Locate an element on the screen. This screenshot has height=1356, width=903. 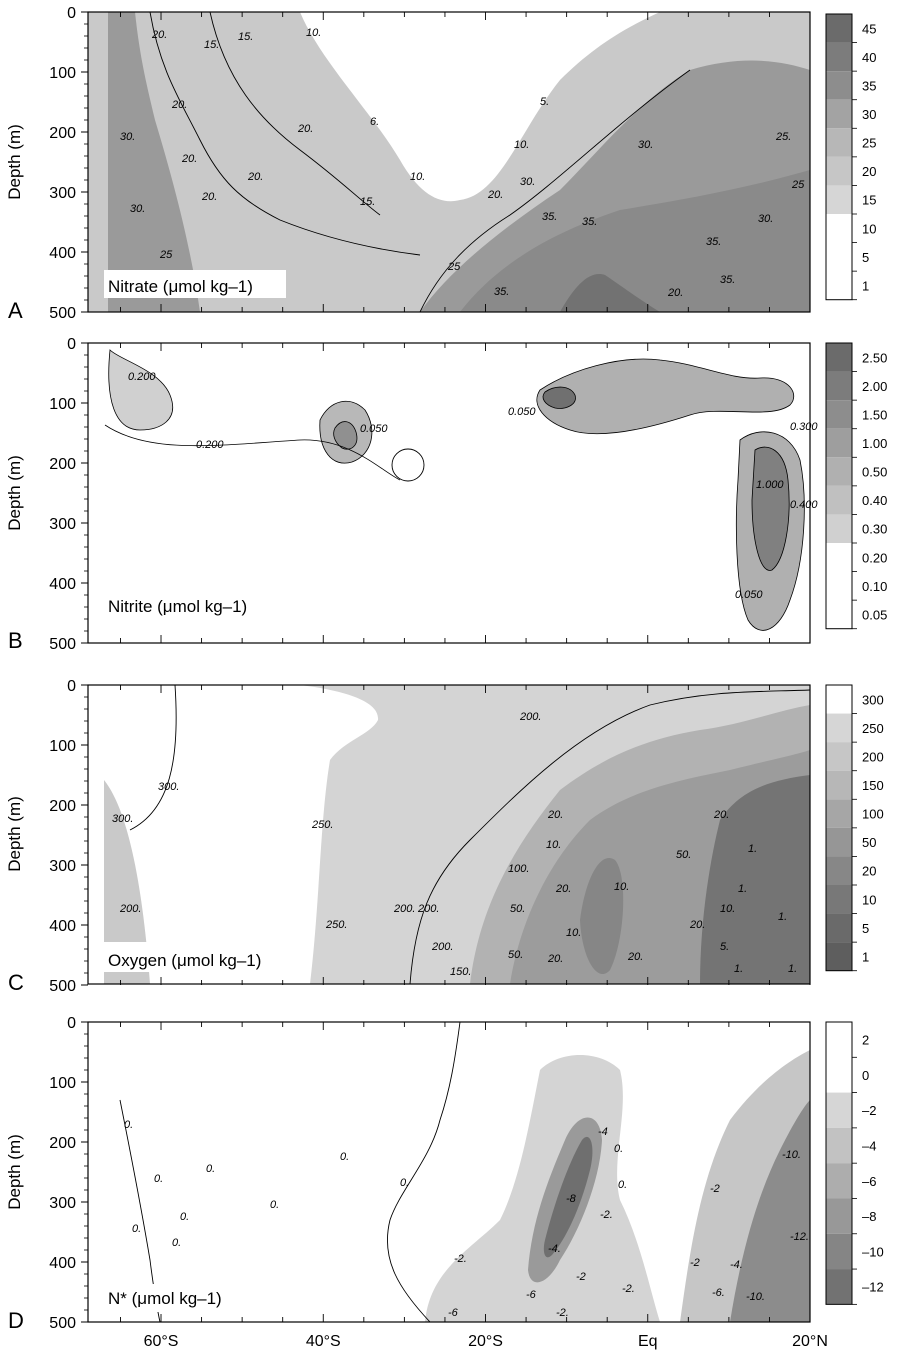
contour-label: -12. is located at coordinates (799, 1237).